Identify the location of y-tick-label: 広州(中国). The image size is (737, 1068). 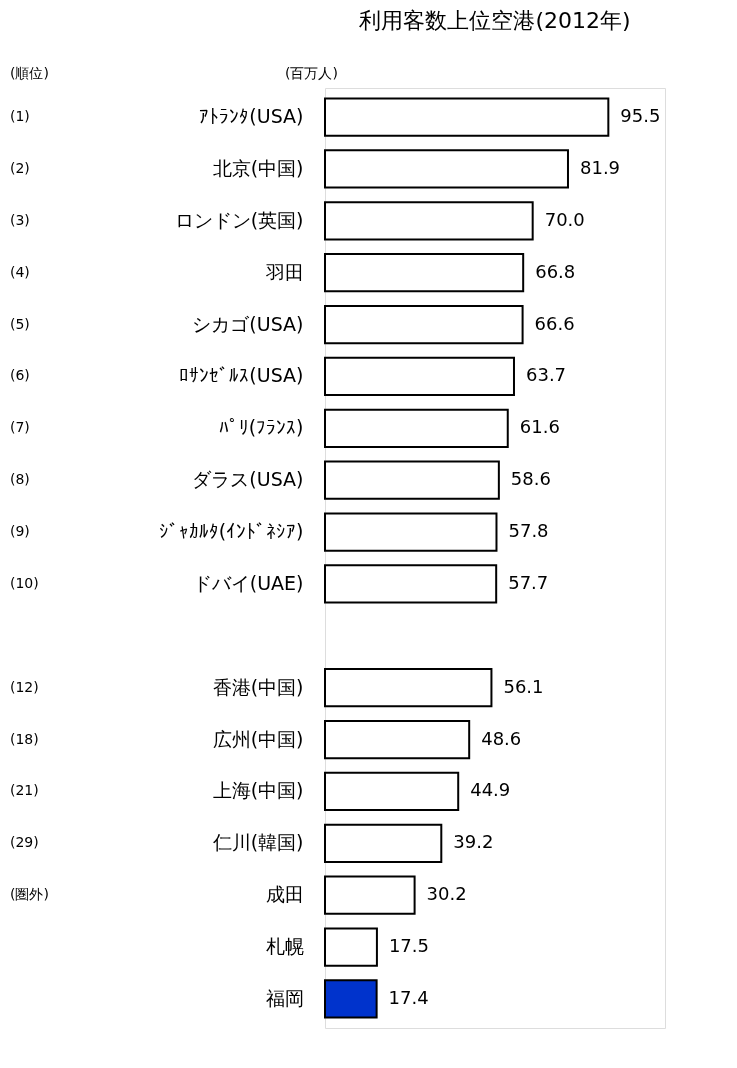
(258, 738).